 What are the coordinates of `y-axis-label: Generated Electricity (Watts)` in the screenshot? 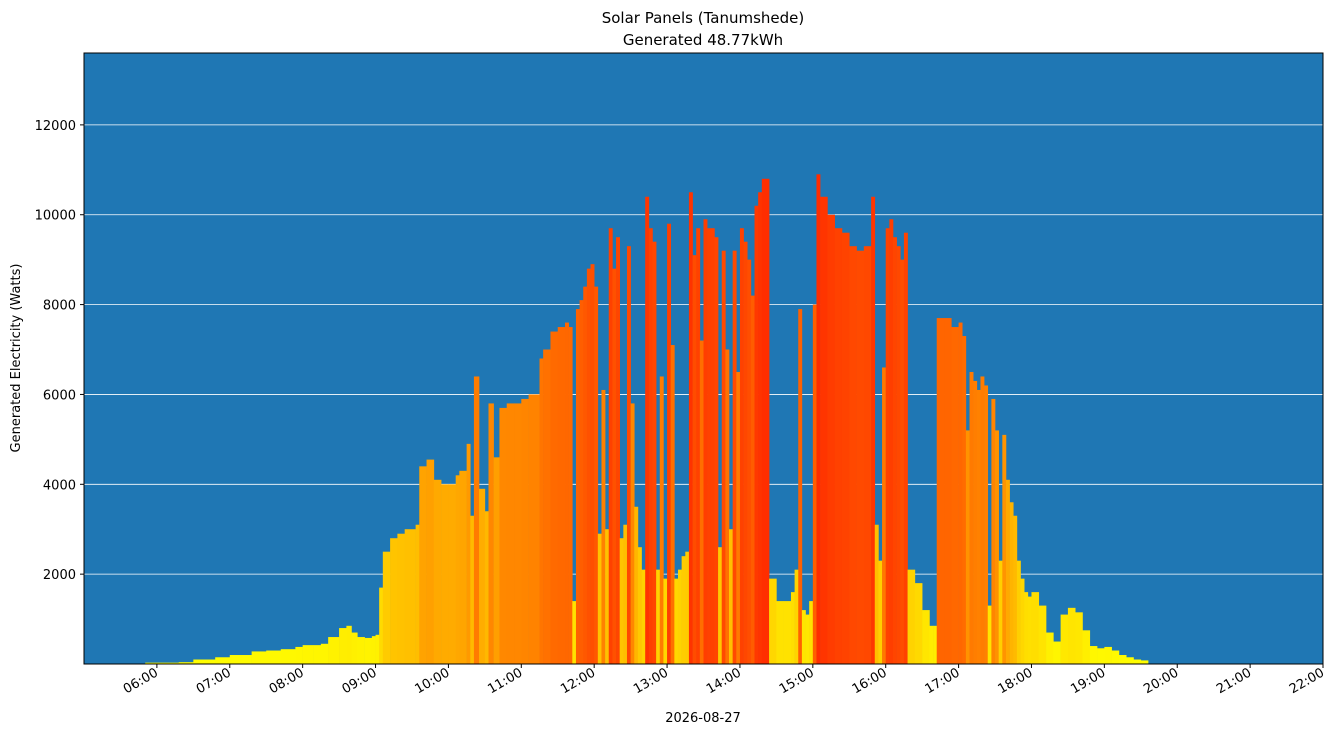 It's located at (16, 358).